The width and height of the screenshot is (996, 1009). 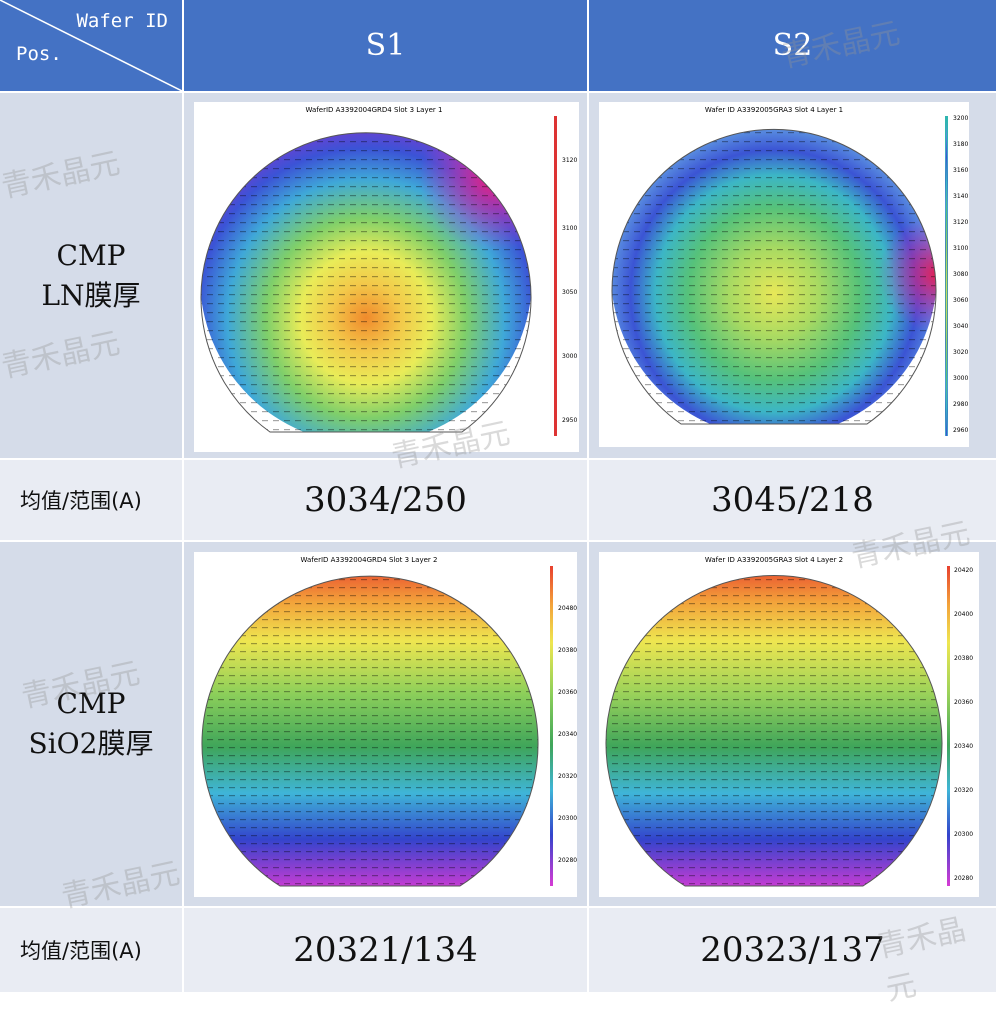 What do you see at coordinates (39, 54) in the screenshot?
I see `pos-label: Pos.` at bounding box center [39, 54].